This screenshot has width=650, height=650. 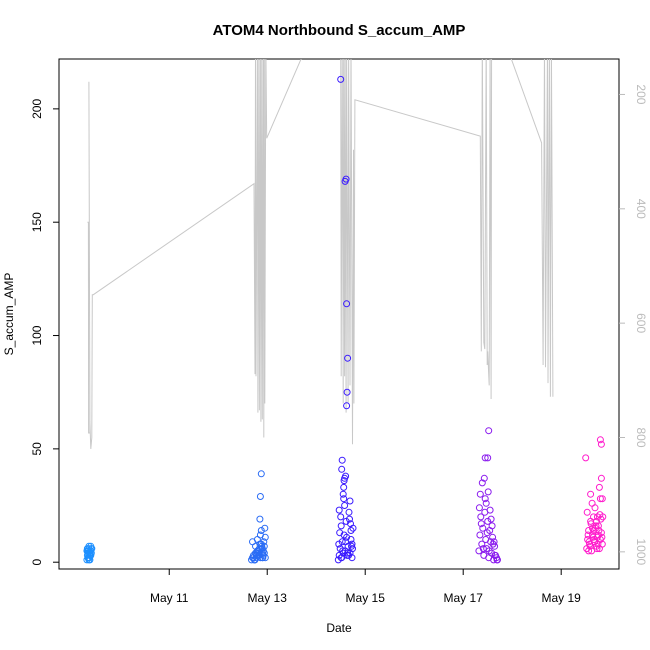 I want to click on right-axis: 200 400 600 800 1000, so click(x=633, y=325).